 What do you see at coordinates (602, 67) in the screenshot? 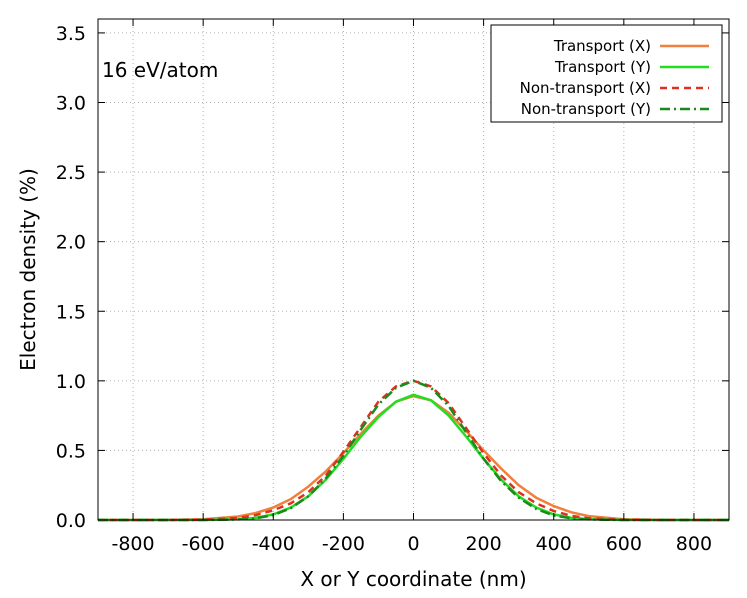
I see `legend-label: Transport (Y)` at bounding box center [602, 67].